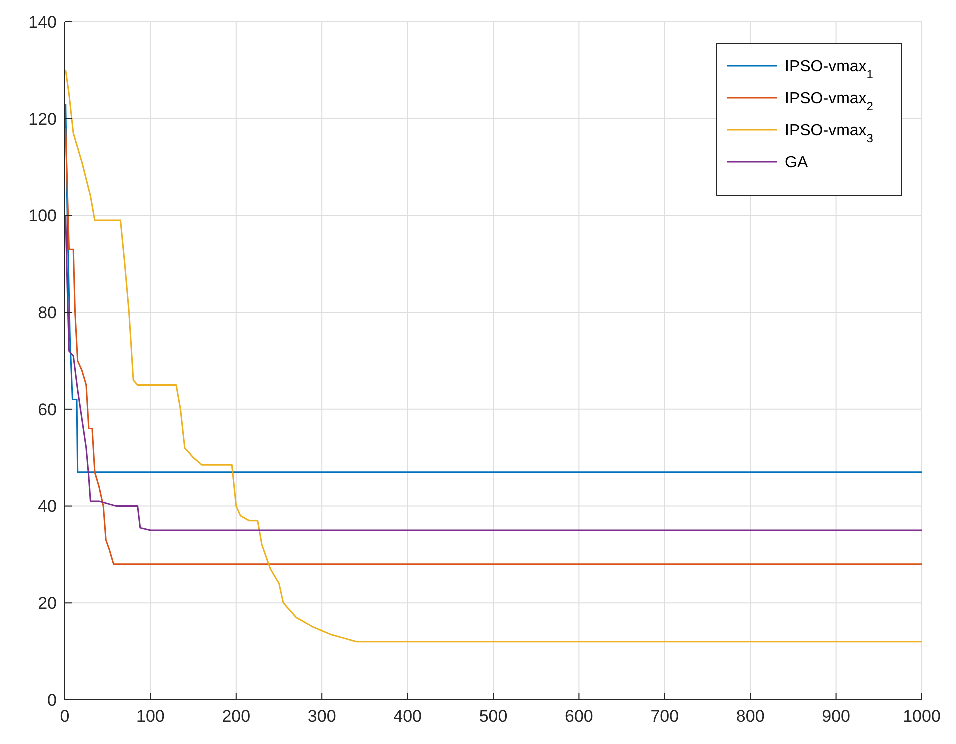 This screenshot has width=956, height=744. Describe the element at coordinates (829, 134) in the screenshot. I see `legend-label: IPSO-vmax$_{3}$` at that location.